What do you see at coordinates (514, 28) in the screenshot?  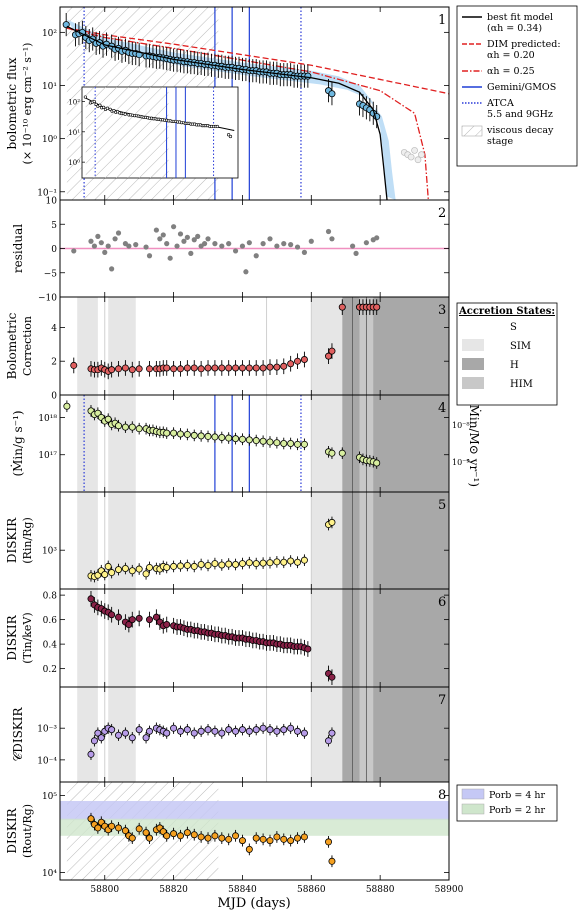 I see `legend-sublabel: (αh = 0.34)` at bounding box center [514, 28].